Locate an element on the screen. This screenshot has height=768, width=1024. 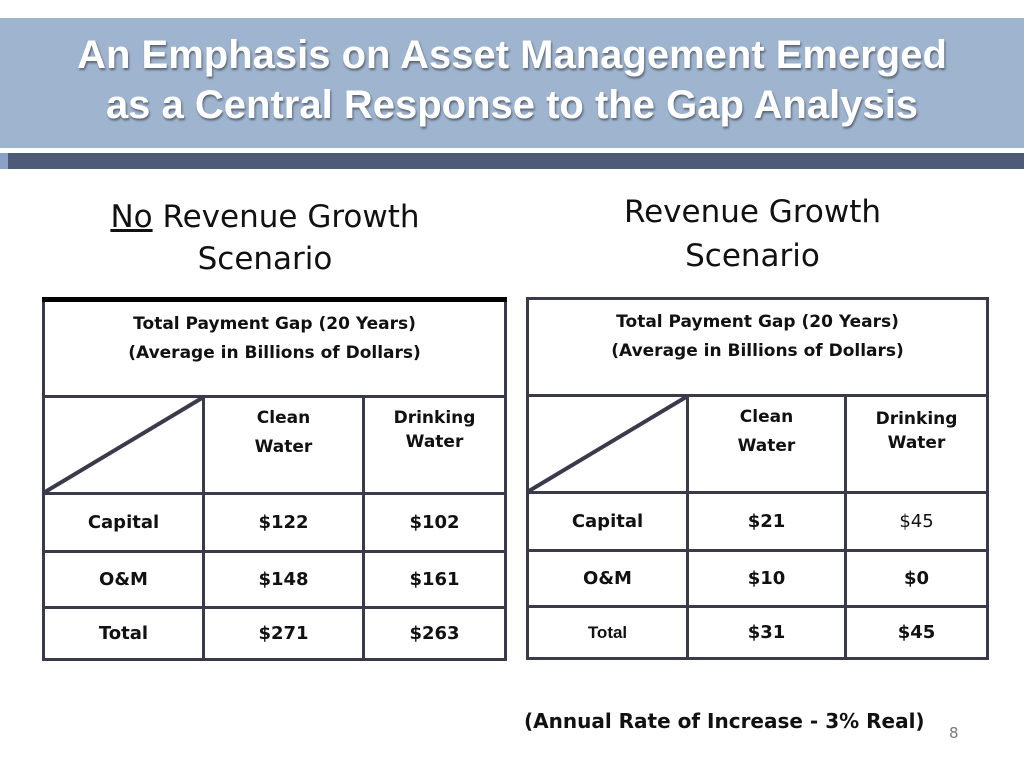
drinking-water-value: $102 is located at coordinates (434, 522).